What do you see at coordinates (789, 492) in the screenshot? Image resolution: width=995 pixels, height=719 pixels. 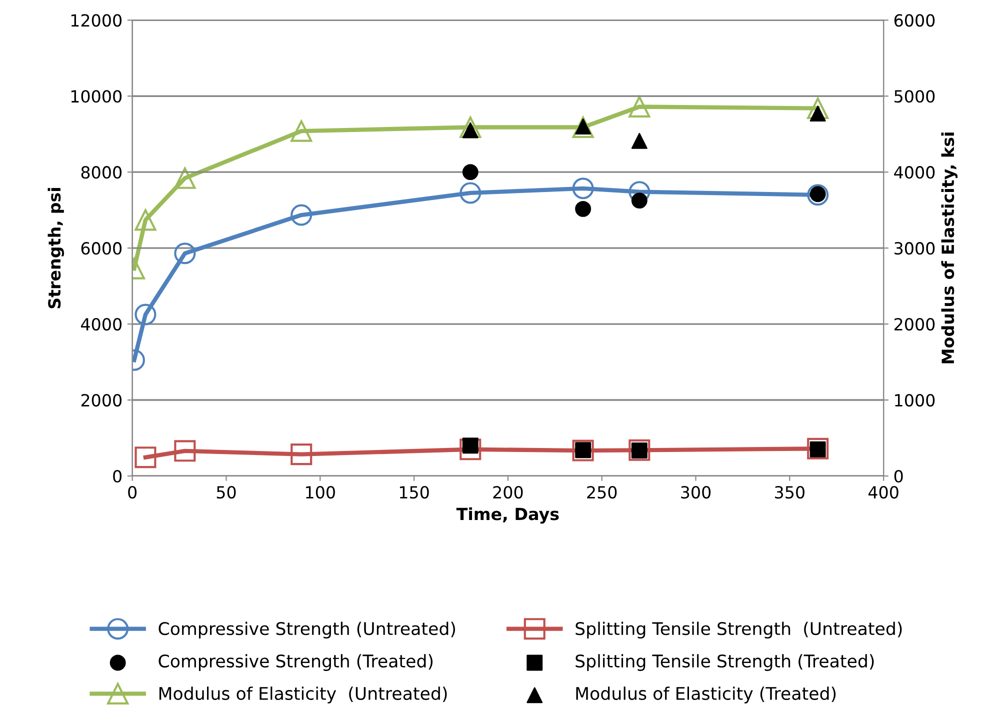 I see `x-tick-label: 350` at bounding box center [789, 492].